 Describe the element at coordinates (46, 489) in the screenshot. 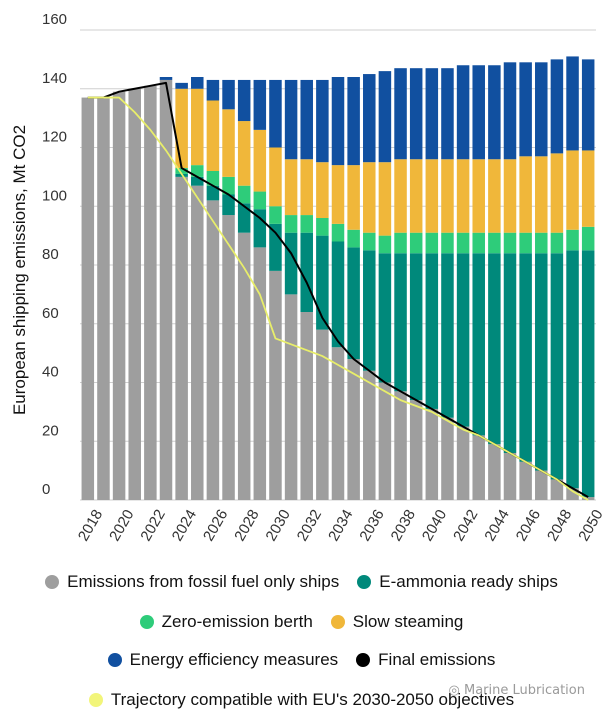

I see `y-tick-label: 0` at that location.